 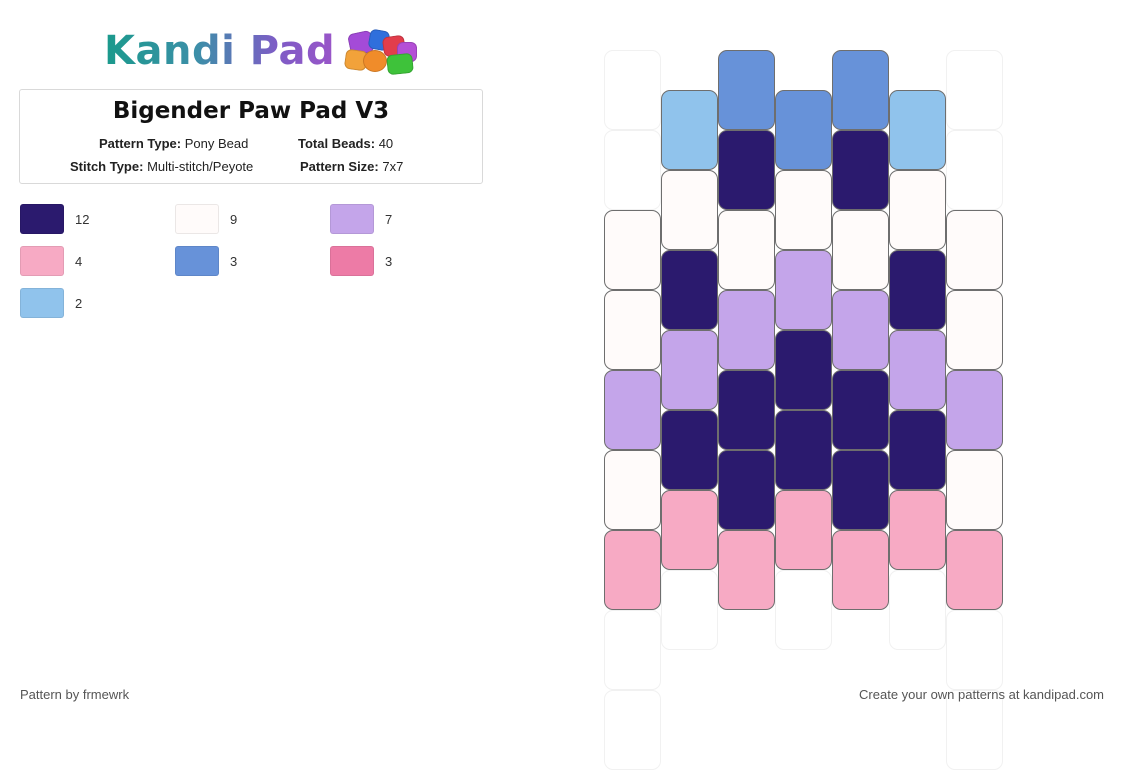 I want to click on pattern-size-value: 7x7, so click(x=393, y=166).